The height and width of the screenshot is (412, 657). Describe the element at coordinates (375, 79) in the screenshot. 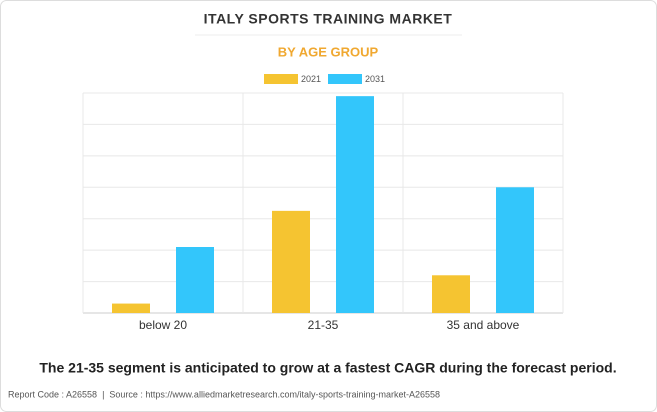

I see `legend-label: 2031` at that location.